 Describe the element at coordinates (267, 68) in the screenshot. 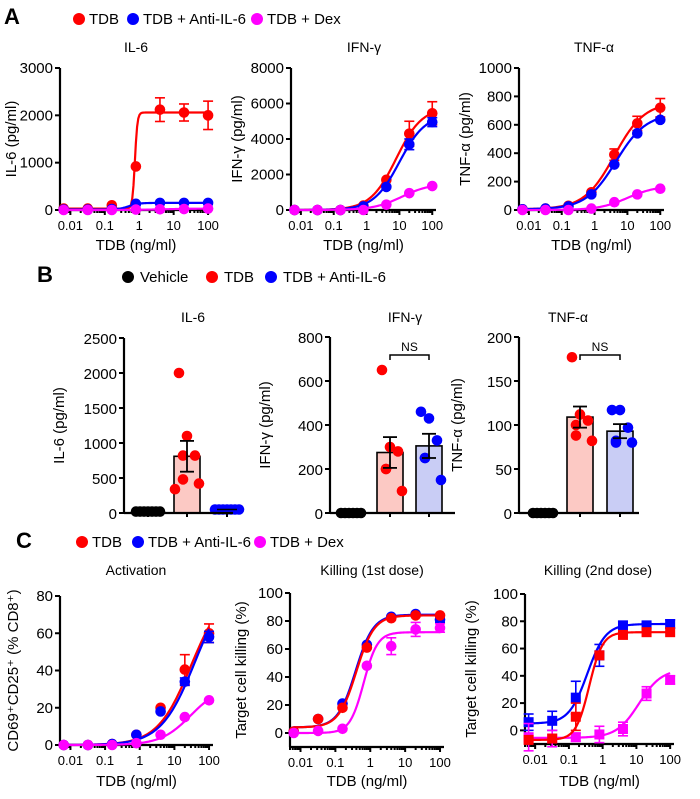

I see `y-tick-label: 8000` at that location.